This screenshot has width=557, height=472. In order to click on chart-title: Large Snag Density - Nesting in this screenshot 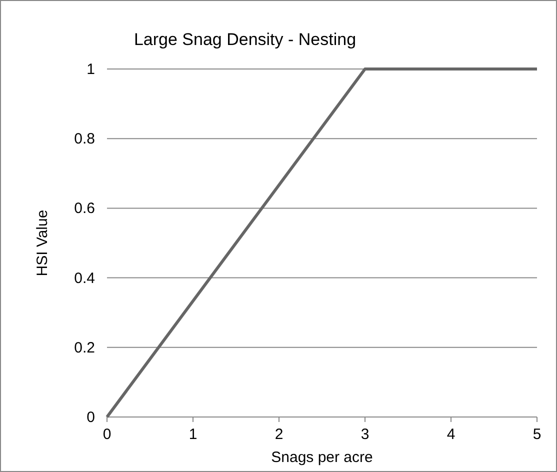, I will do `click(245, 39)`.